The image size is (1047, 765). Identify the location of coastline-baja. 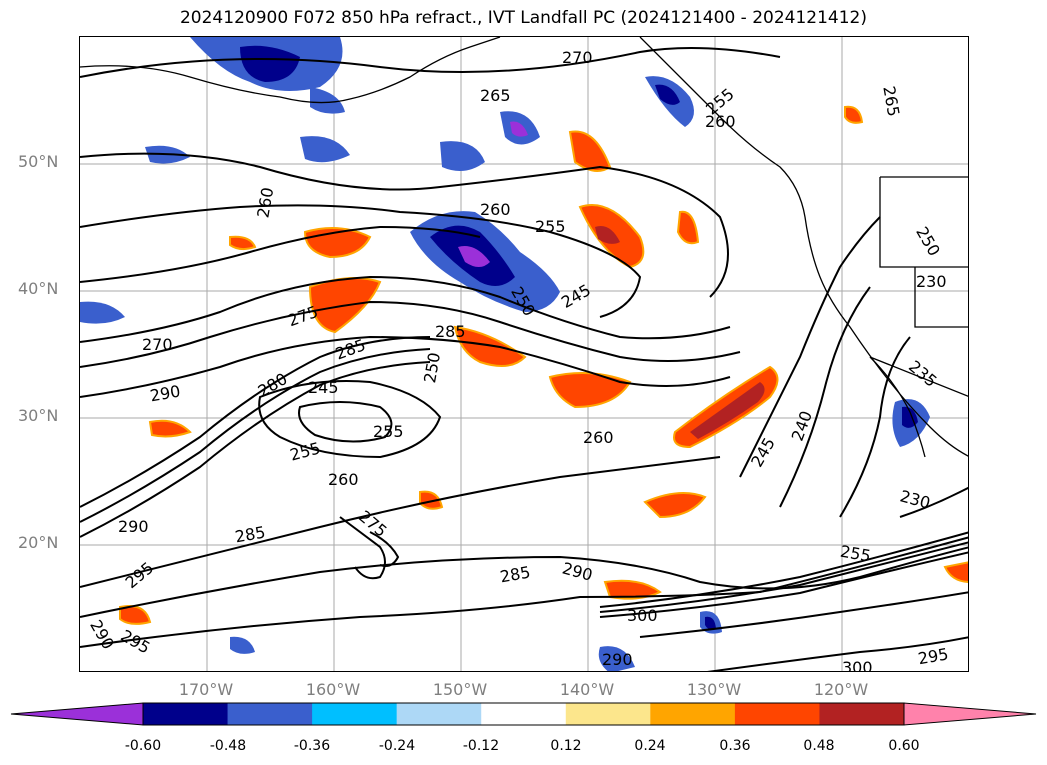
(897, 407).